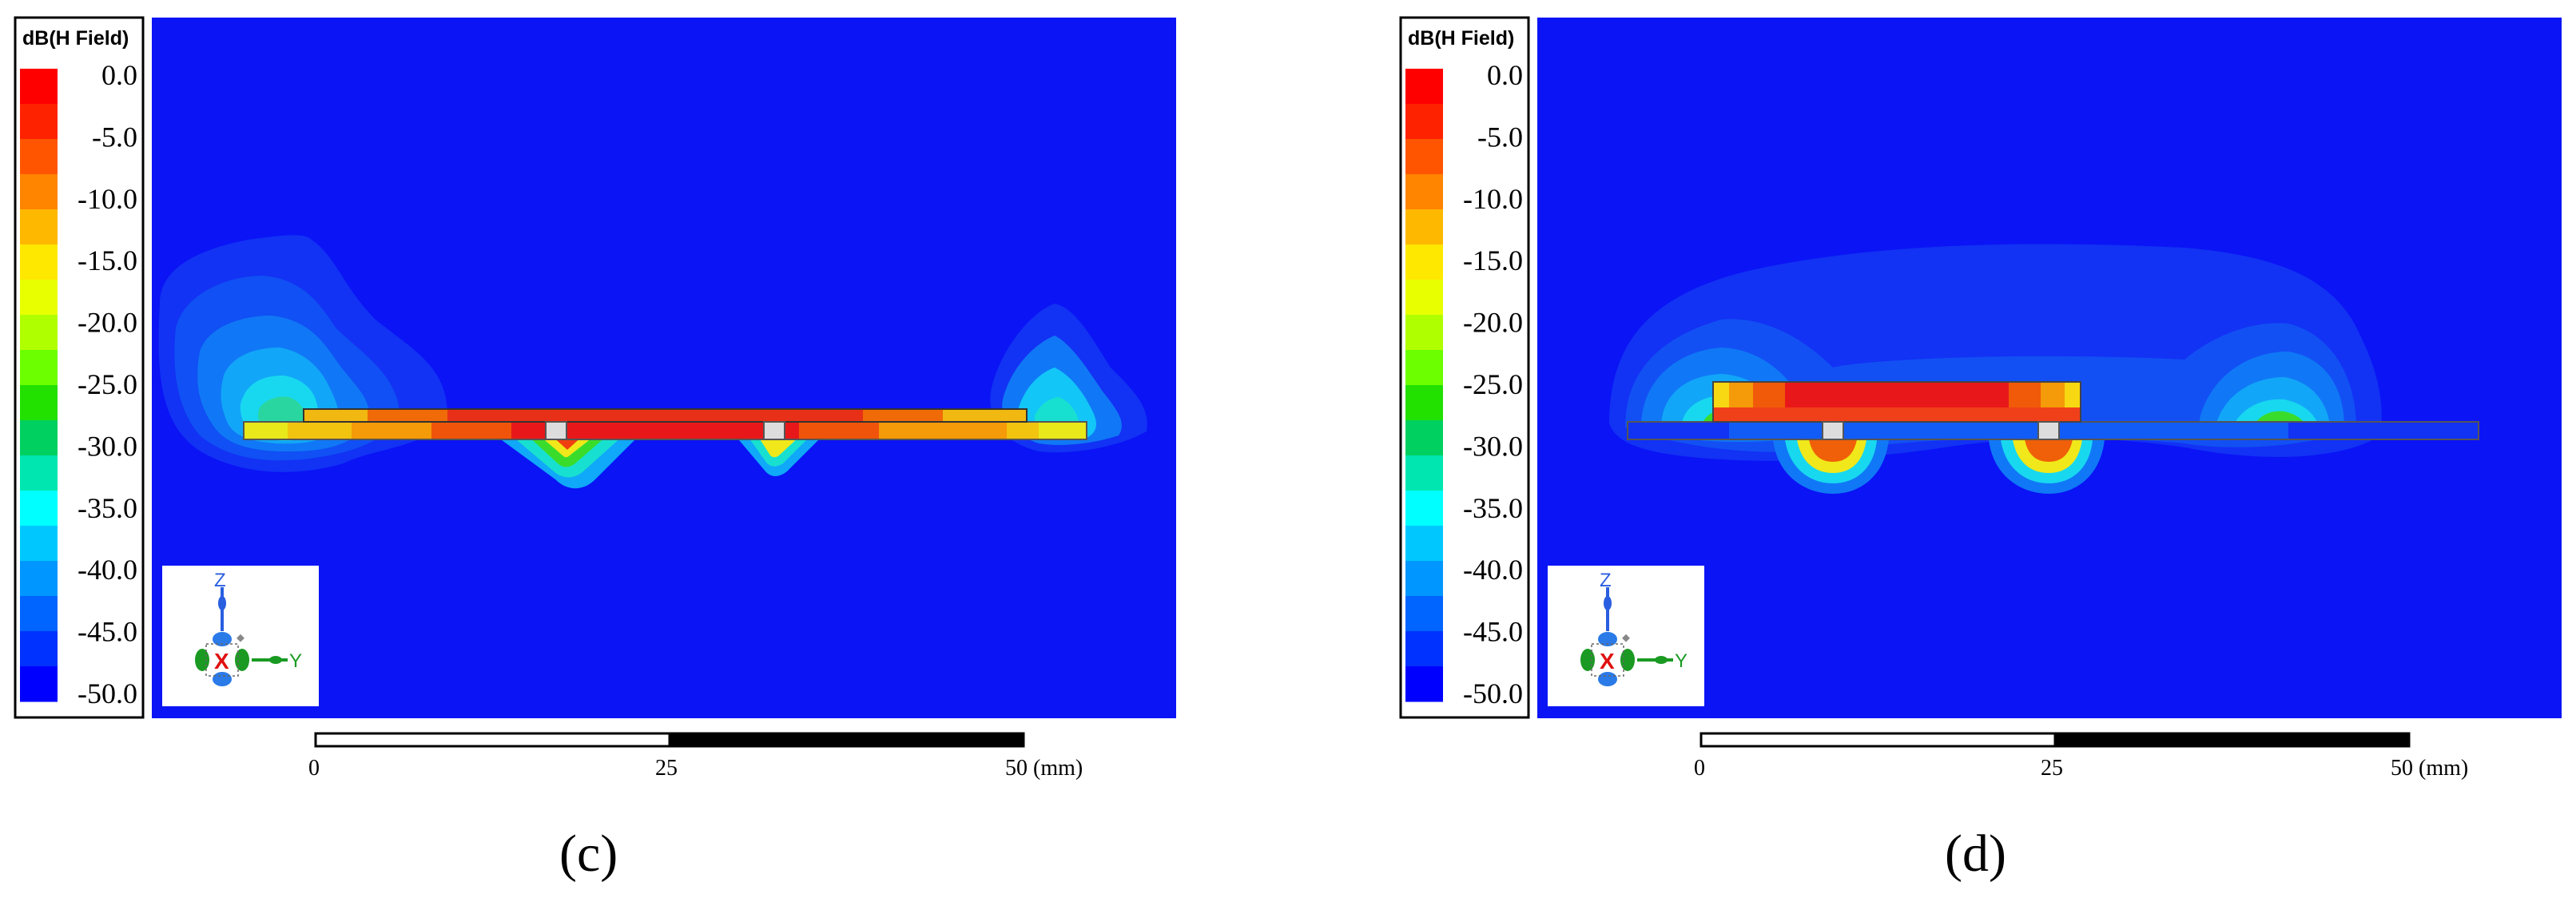 The width and height of the screenshot is (2576, 910). Describe the element at coordinates (1626, 636) in the screenshot. I see `axis-triad-d: Z X Y` at that location.